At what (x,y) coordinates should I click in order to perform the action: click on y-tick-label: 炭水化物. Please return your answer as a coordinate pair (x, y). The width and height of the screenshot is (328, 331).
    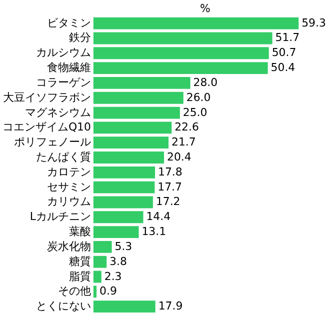
    Looking at the image, I should click on (68, 246).